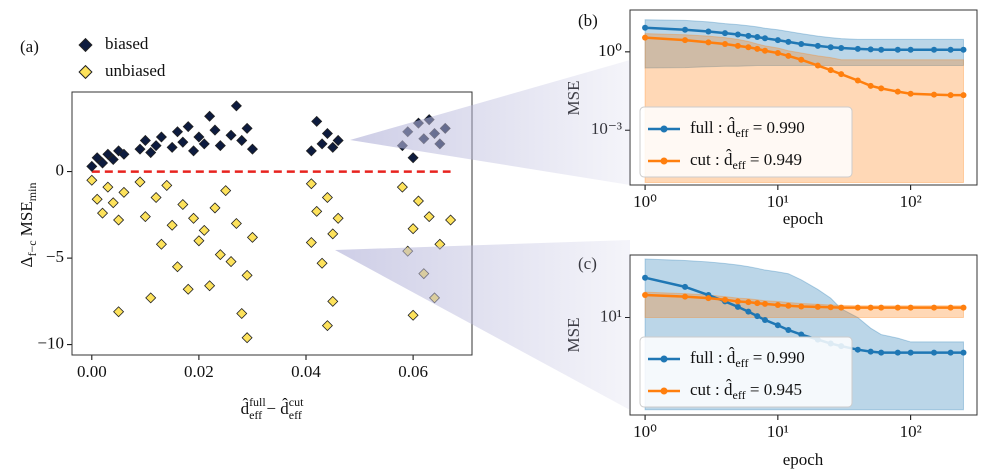 This screenshot has width=997, height=475. What do you see at coordinates (804, 301) in the screenshot?
I see `line` at bounding box center [804, 301].